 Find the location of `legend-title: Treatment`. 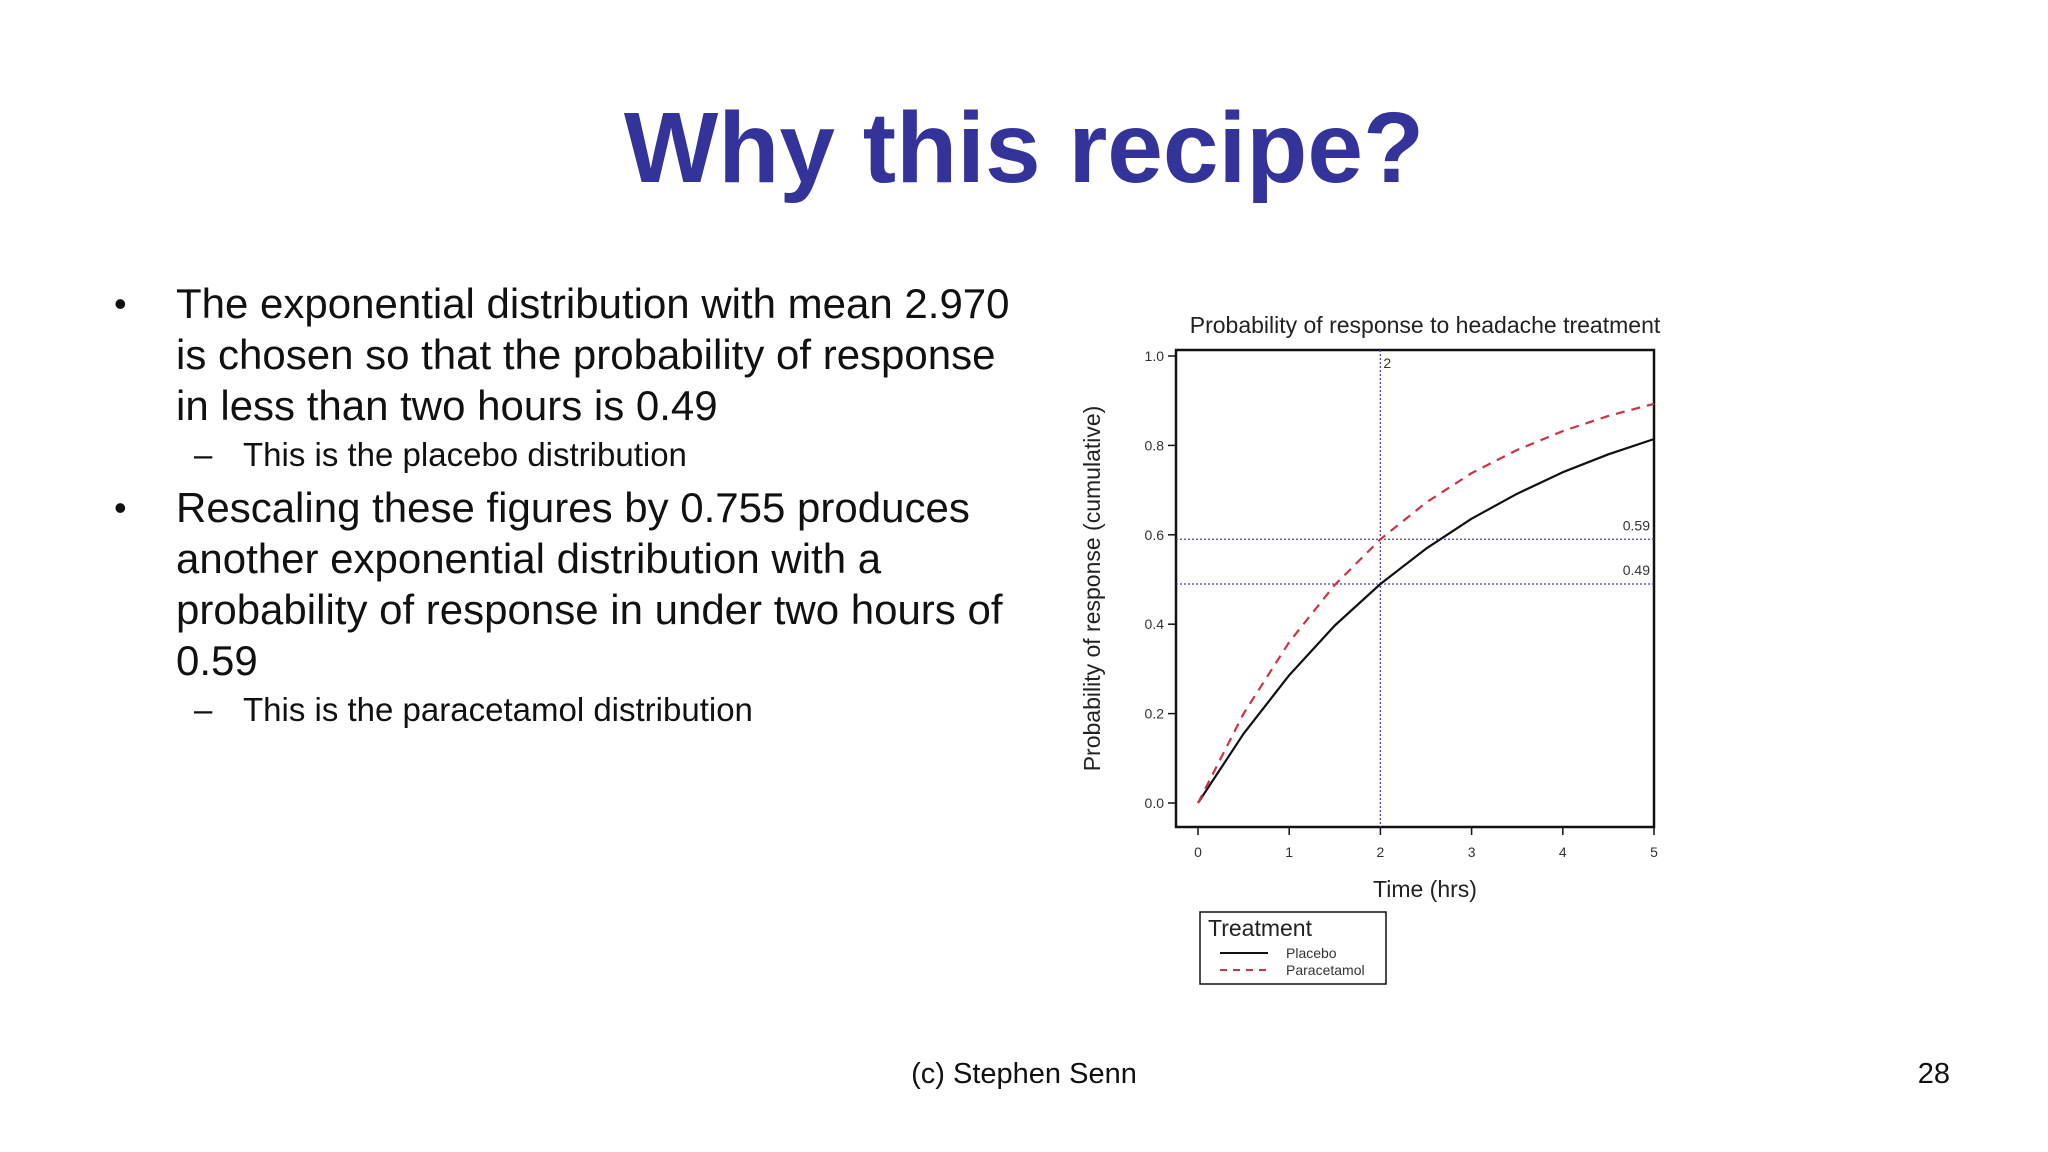

legend-title: Treatment is located at coordinates (1260, 928).